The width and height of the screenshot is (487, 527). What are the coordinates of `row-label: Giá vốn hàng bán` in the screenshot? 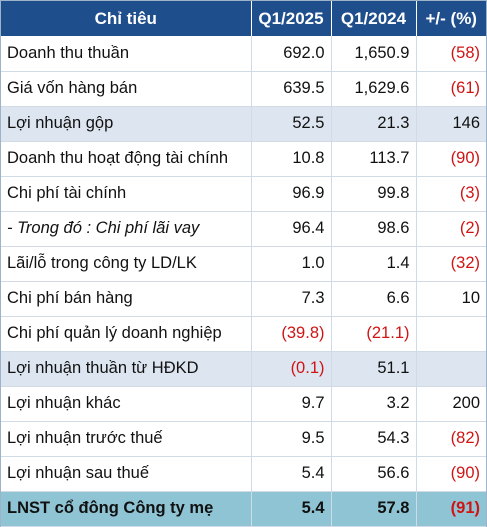 It's located at (126, 89).